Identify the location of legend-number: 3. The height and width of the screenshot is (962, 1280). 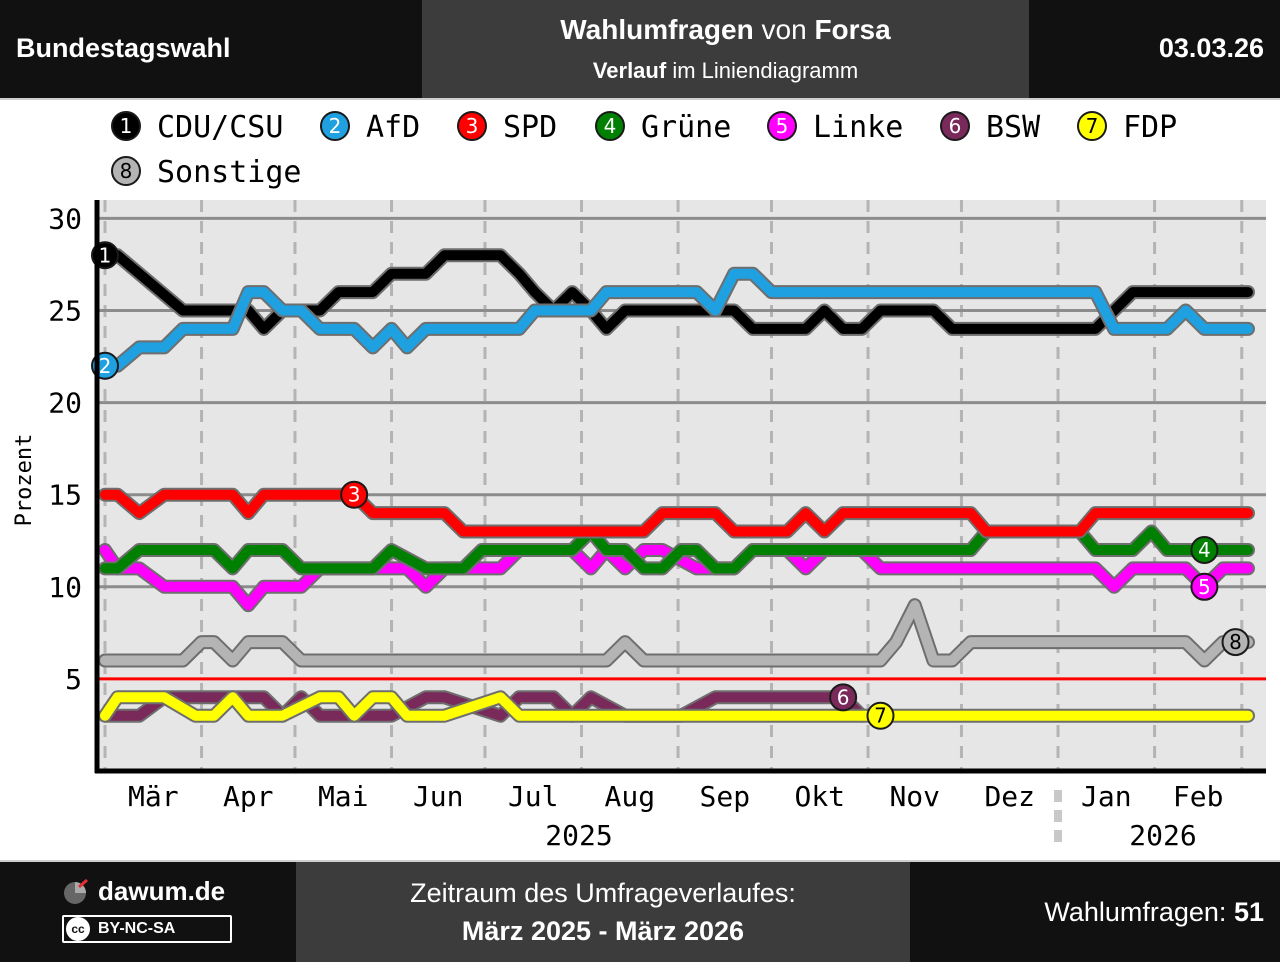
(472, 126).